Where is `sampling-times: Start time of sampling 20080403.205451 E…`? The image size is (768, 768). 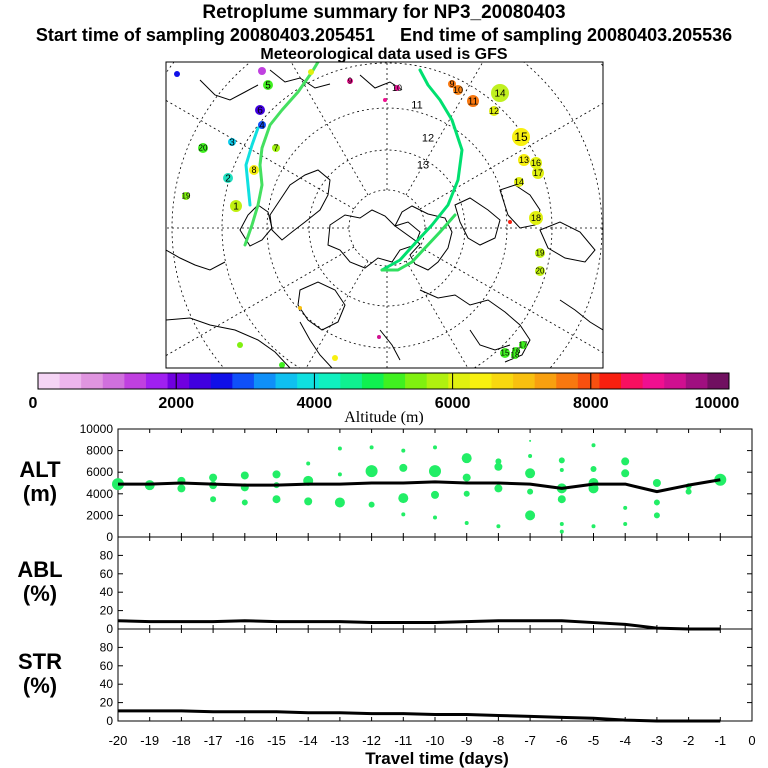
sampling-times: Start time of sampling 20080403.205451 E… is located at coordinates (384, 35).